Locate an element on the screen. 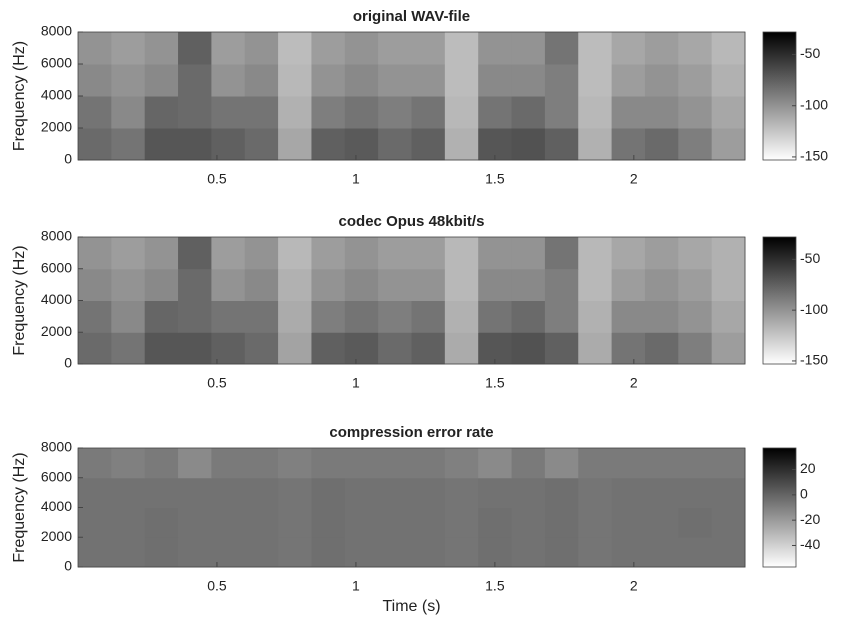  colorbar-tick-label: -150 is located at coordinates (814, 360).